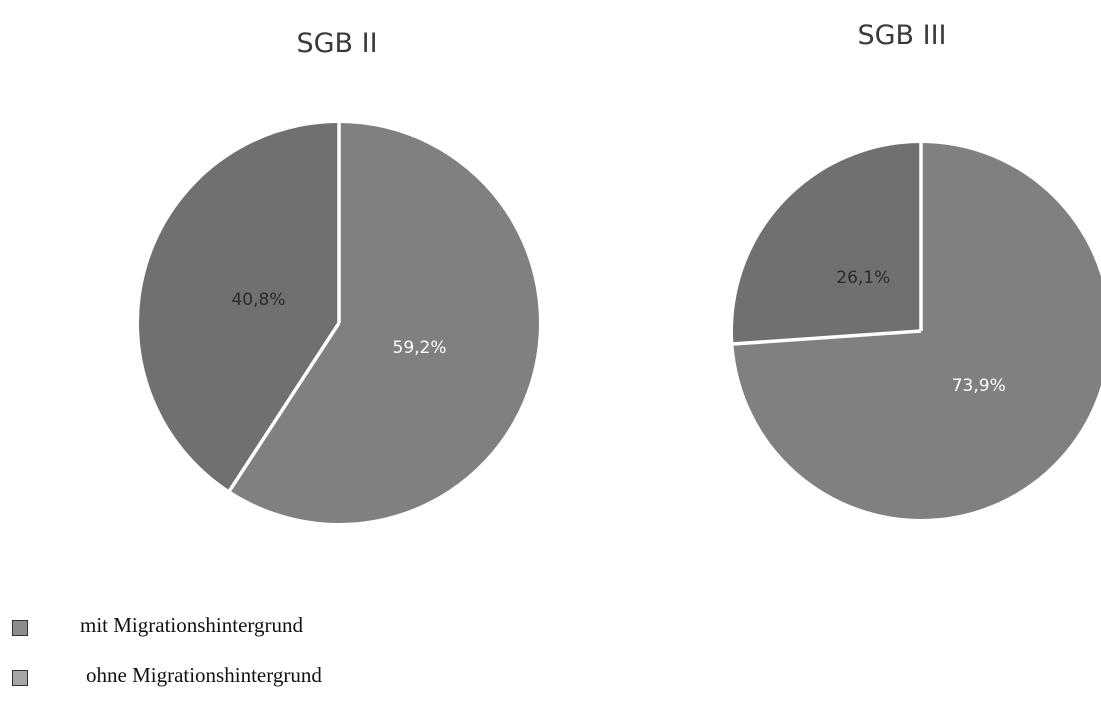 This screenshot has width=1101, height=710. Describe the element at coordinates (192, 625) in the screenshot. I see `legend-label: mit Migrationshintergrund` at that location.